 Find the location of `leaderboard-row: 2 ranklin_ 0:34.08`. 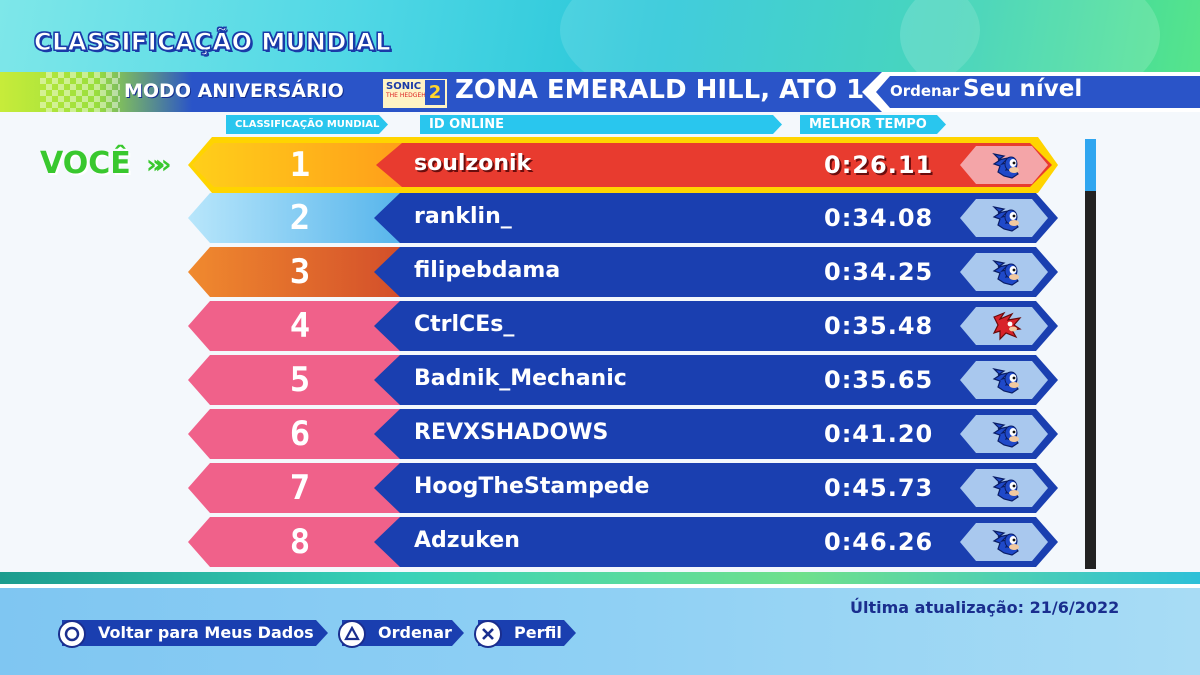

leaderboard-row: 2 ranklin_ 0:34.08 is located at coordinates (623, 218).